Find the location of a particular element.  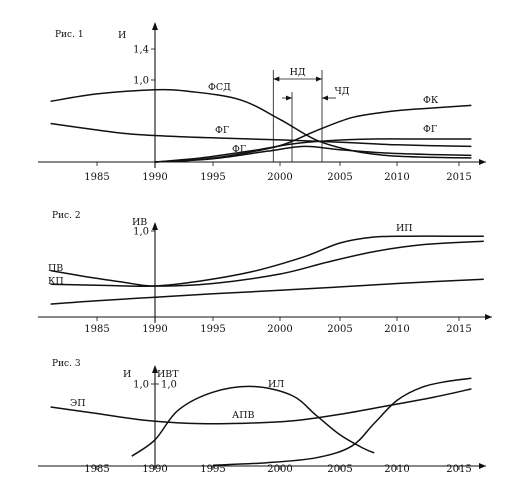

y-axis-label: ИВ is located at coordinates (139, 222).